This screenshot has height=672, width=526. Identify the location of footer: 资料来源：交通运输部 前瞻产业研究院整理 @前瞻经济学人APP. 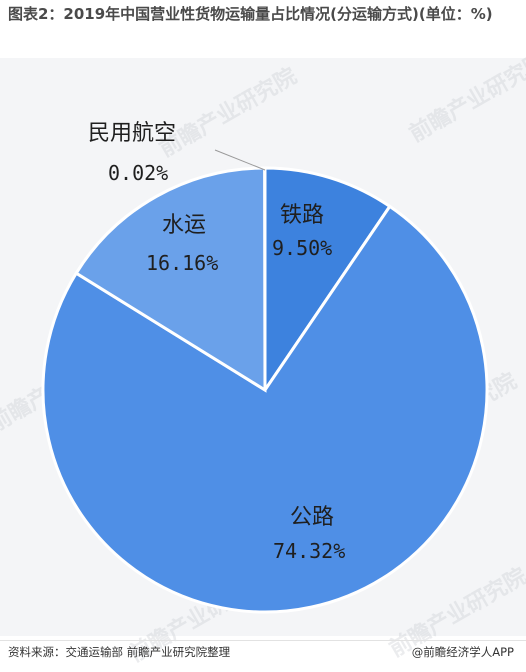
(263, 654).